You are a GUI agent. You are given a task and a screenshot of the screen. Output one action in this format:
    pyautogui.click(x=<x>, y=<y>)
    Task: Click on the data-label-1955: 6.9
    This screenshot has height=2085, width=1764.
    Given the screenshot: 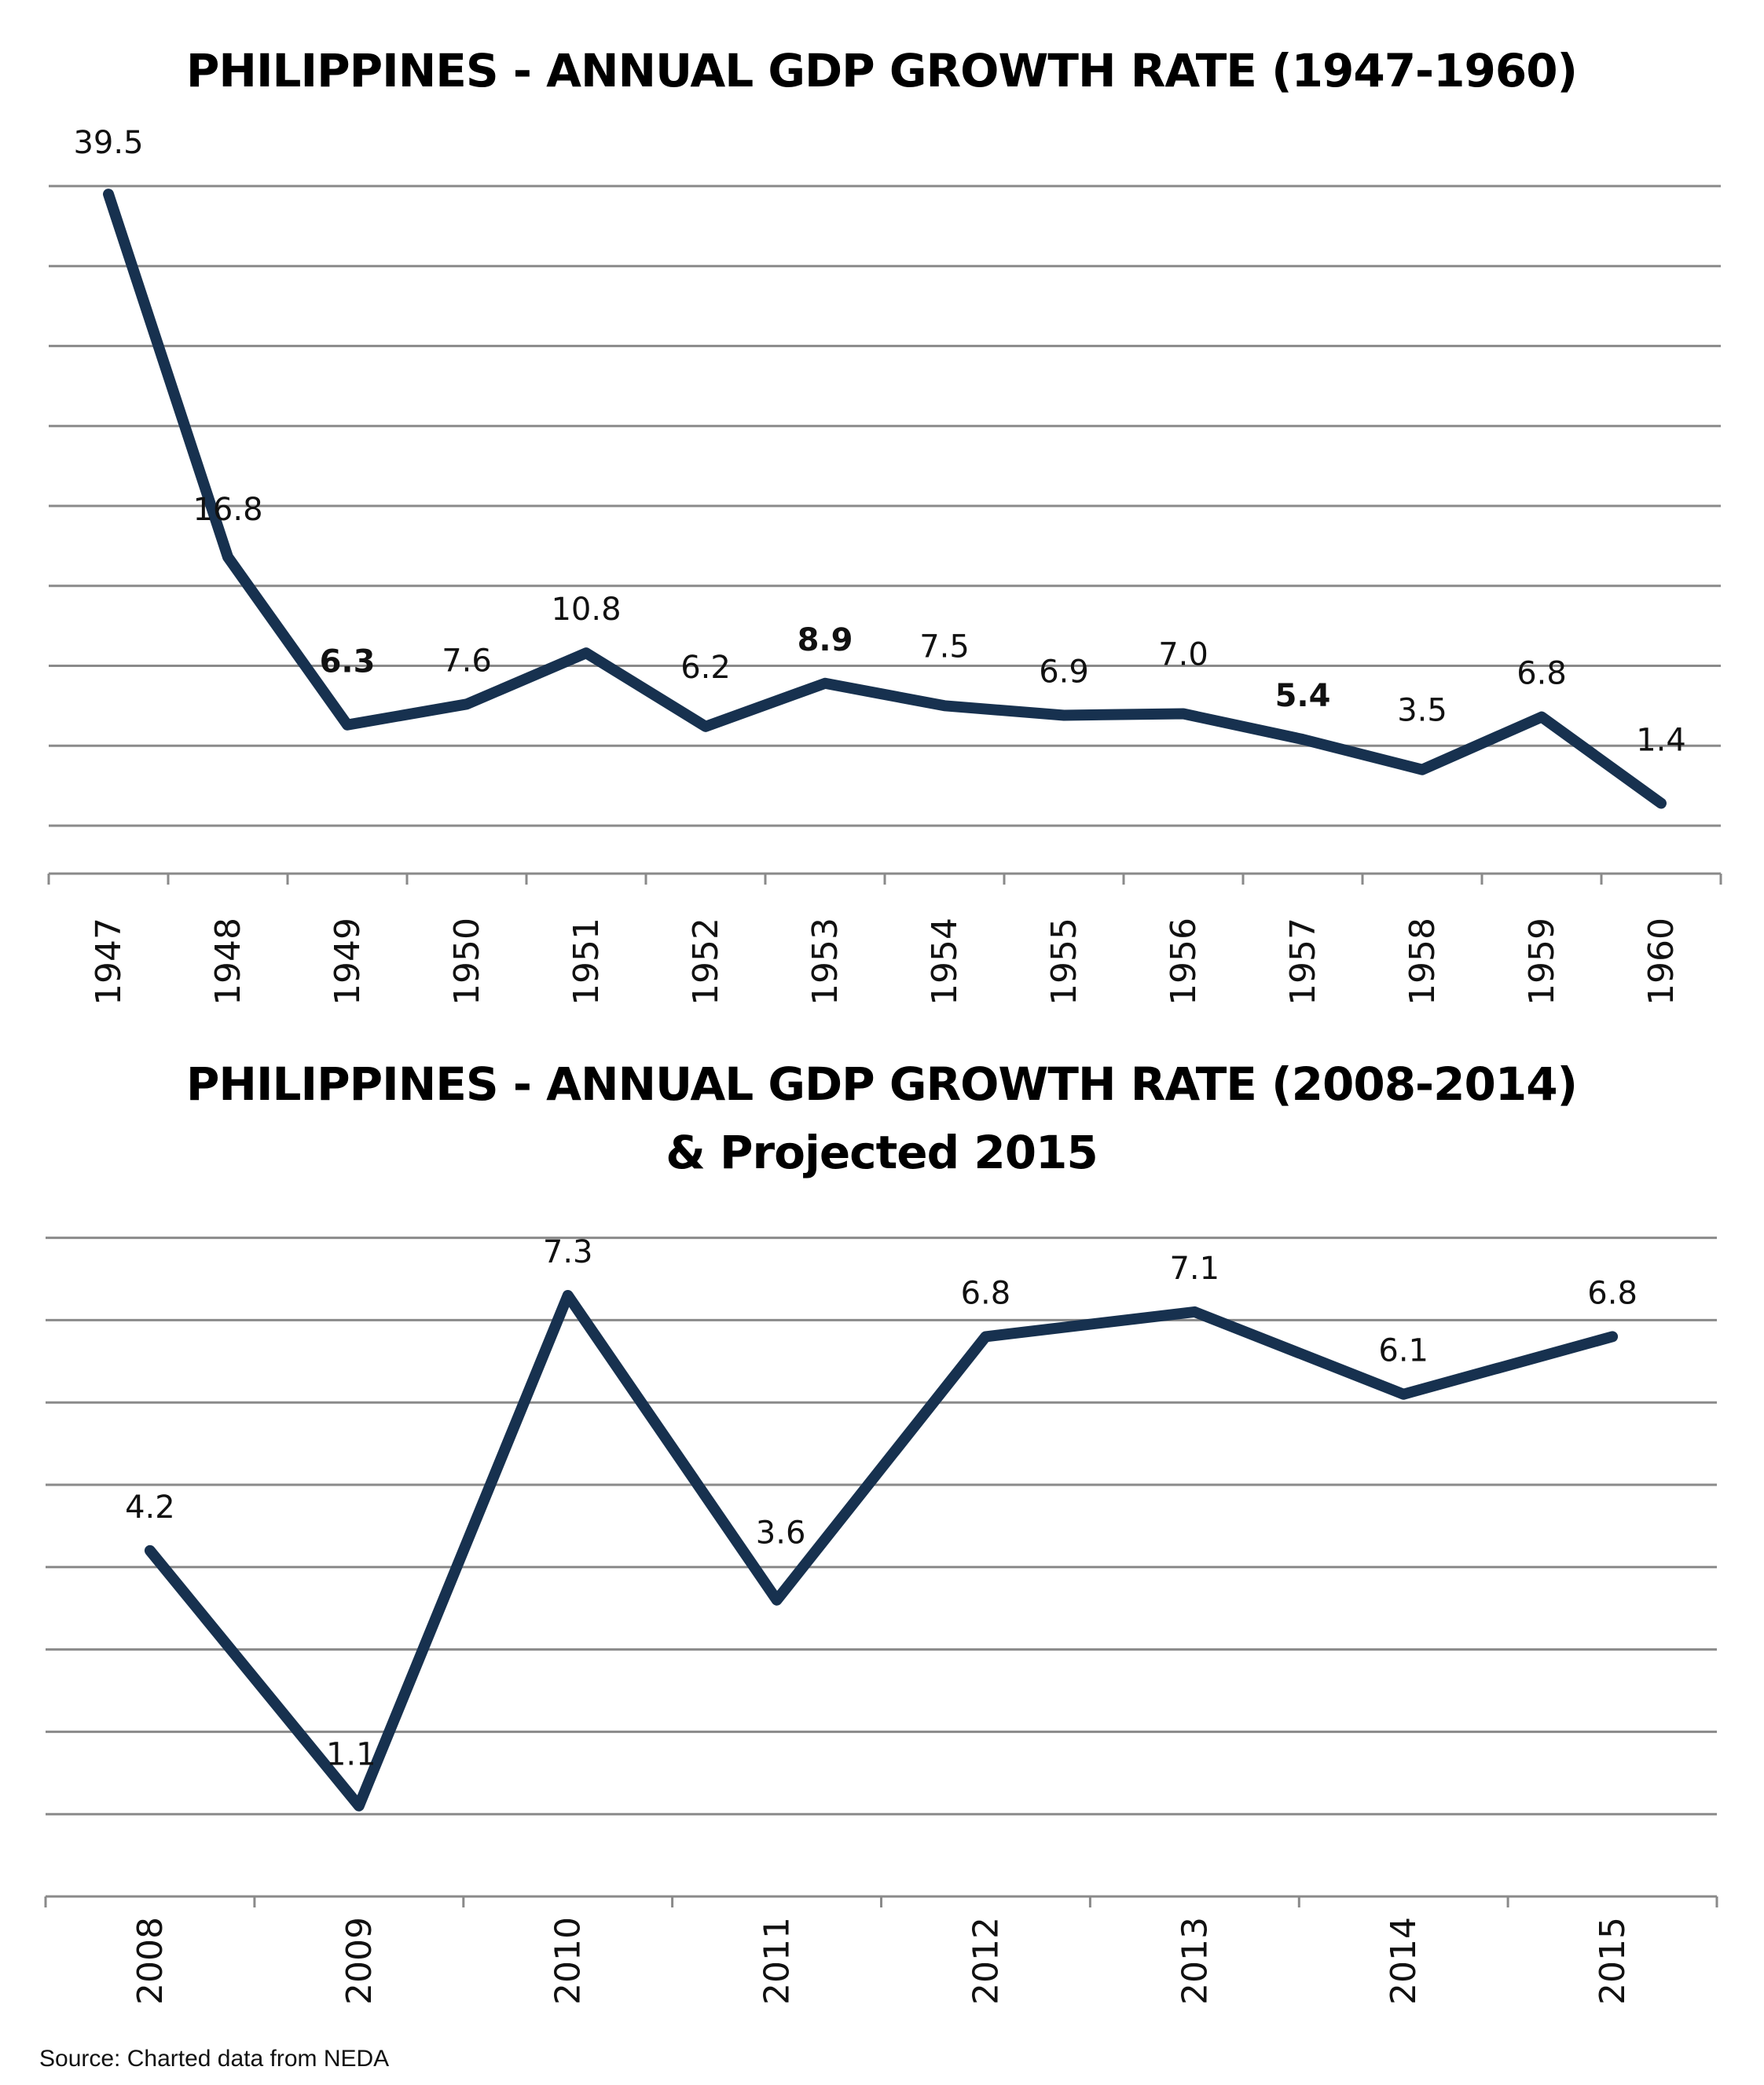 What is the action you would take?
    pyautogui.click(x=1064, y=672)
    